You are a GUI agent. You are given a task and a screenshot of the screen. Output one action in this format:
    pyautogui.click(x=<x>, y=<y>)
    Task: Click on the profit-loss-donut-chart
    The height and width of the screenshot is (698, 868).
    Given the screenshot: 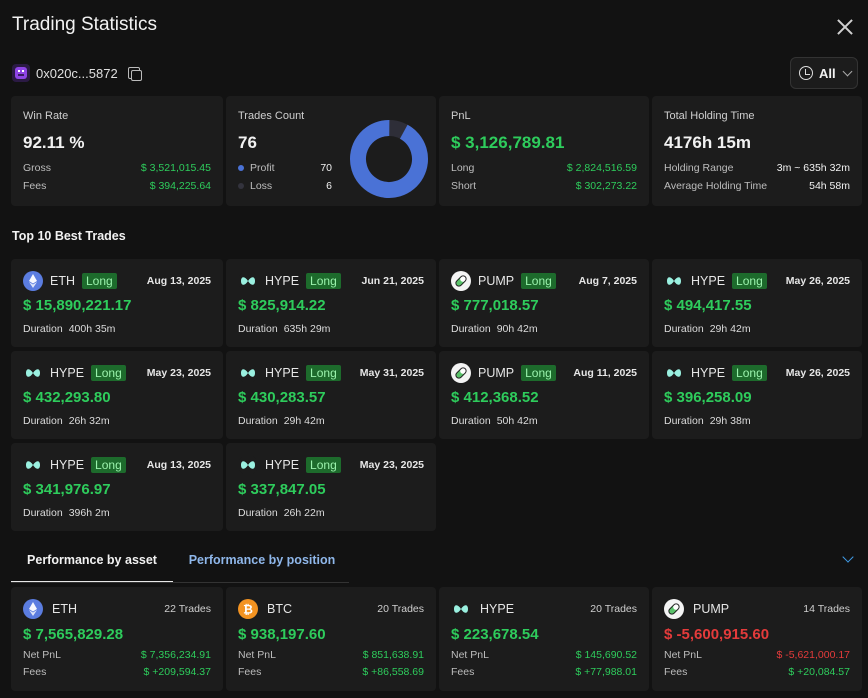 What is the action you would take?
    pyautogui.click(x=389, y=159)
    